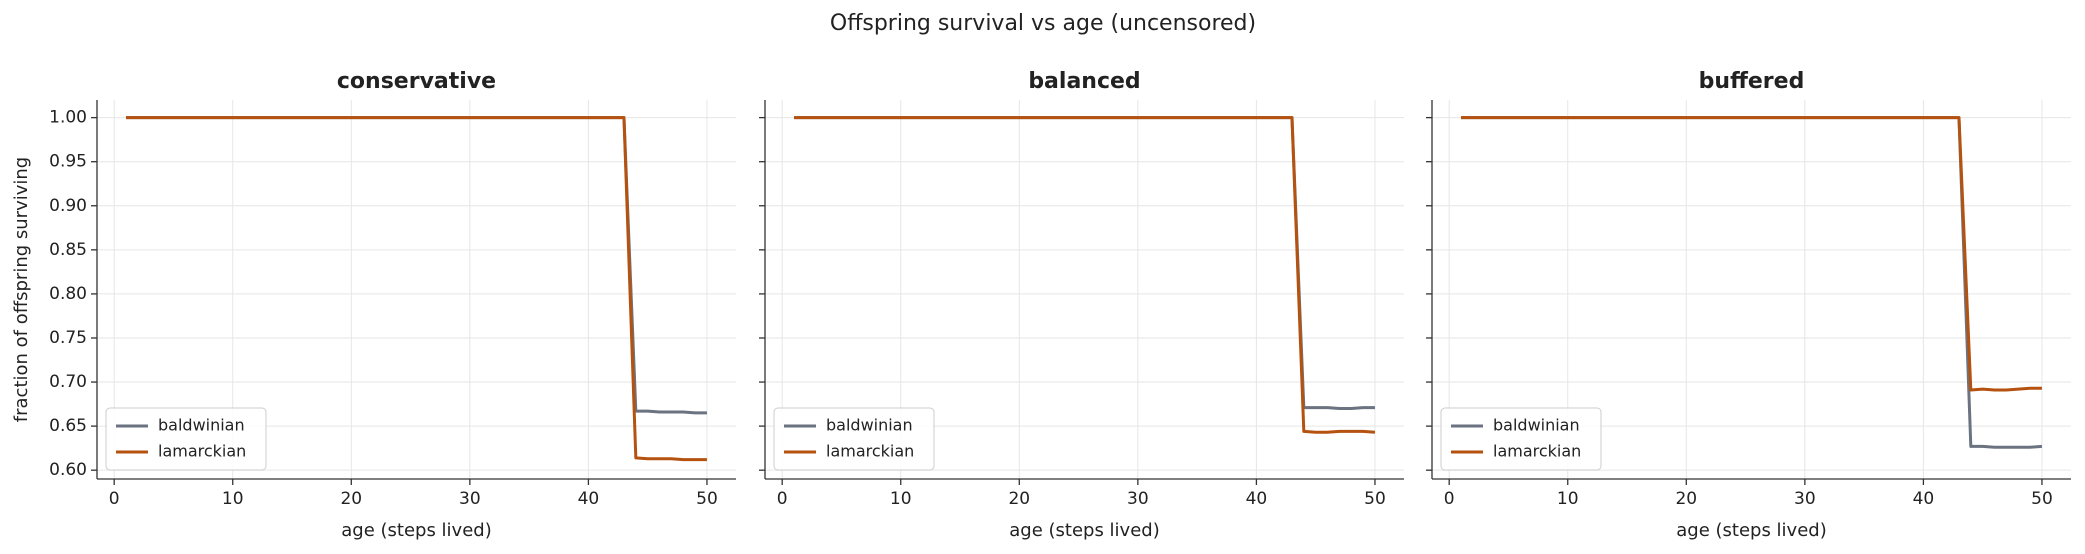 The height and width of the screenshot is (554, 2085). Describe the element at coordinates (1752, 81) in the screenshot. I see `subplot-title: buffered` at that location.